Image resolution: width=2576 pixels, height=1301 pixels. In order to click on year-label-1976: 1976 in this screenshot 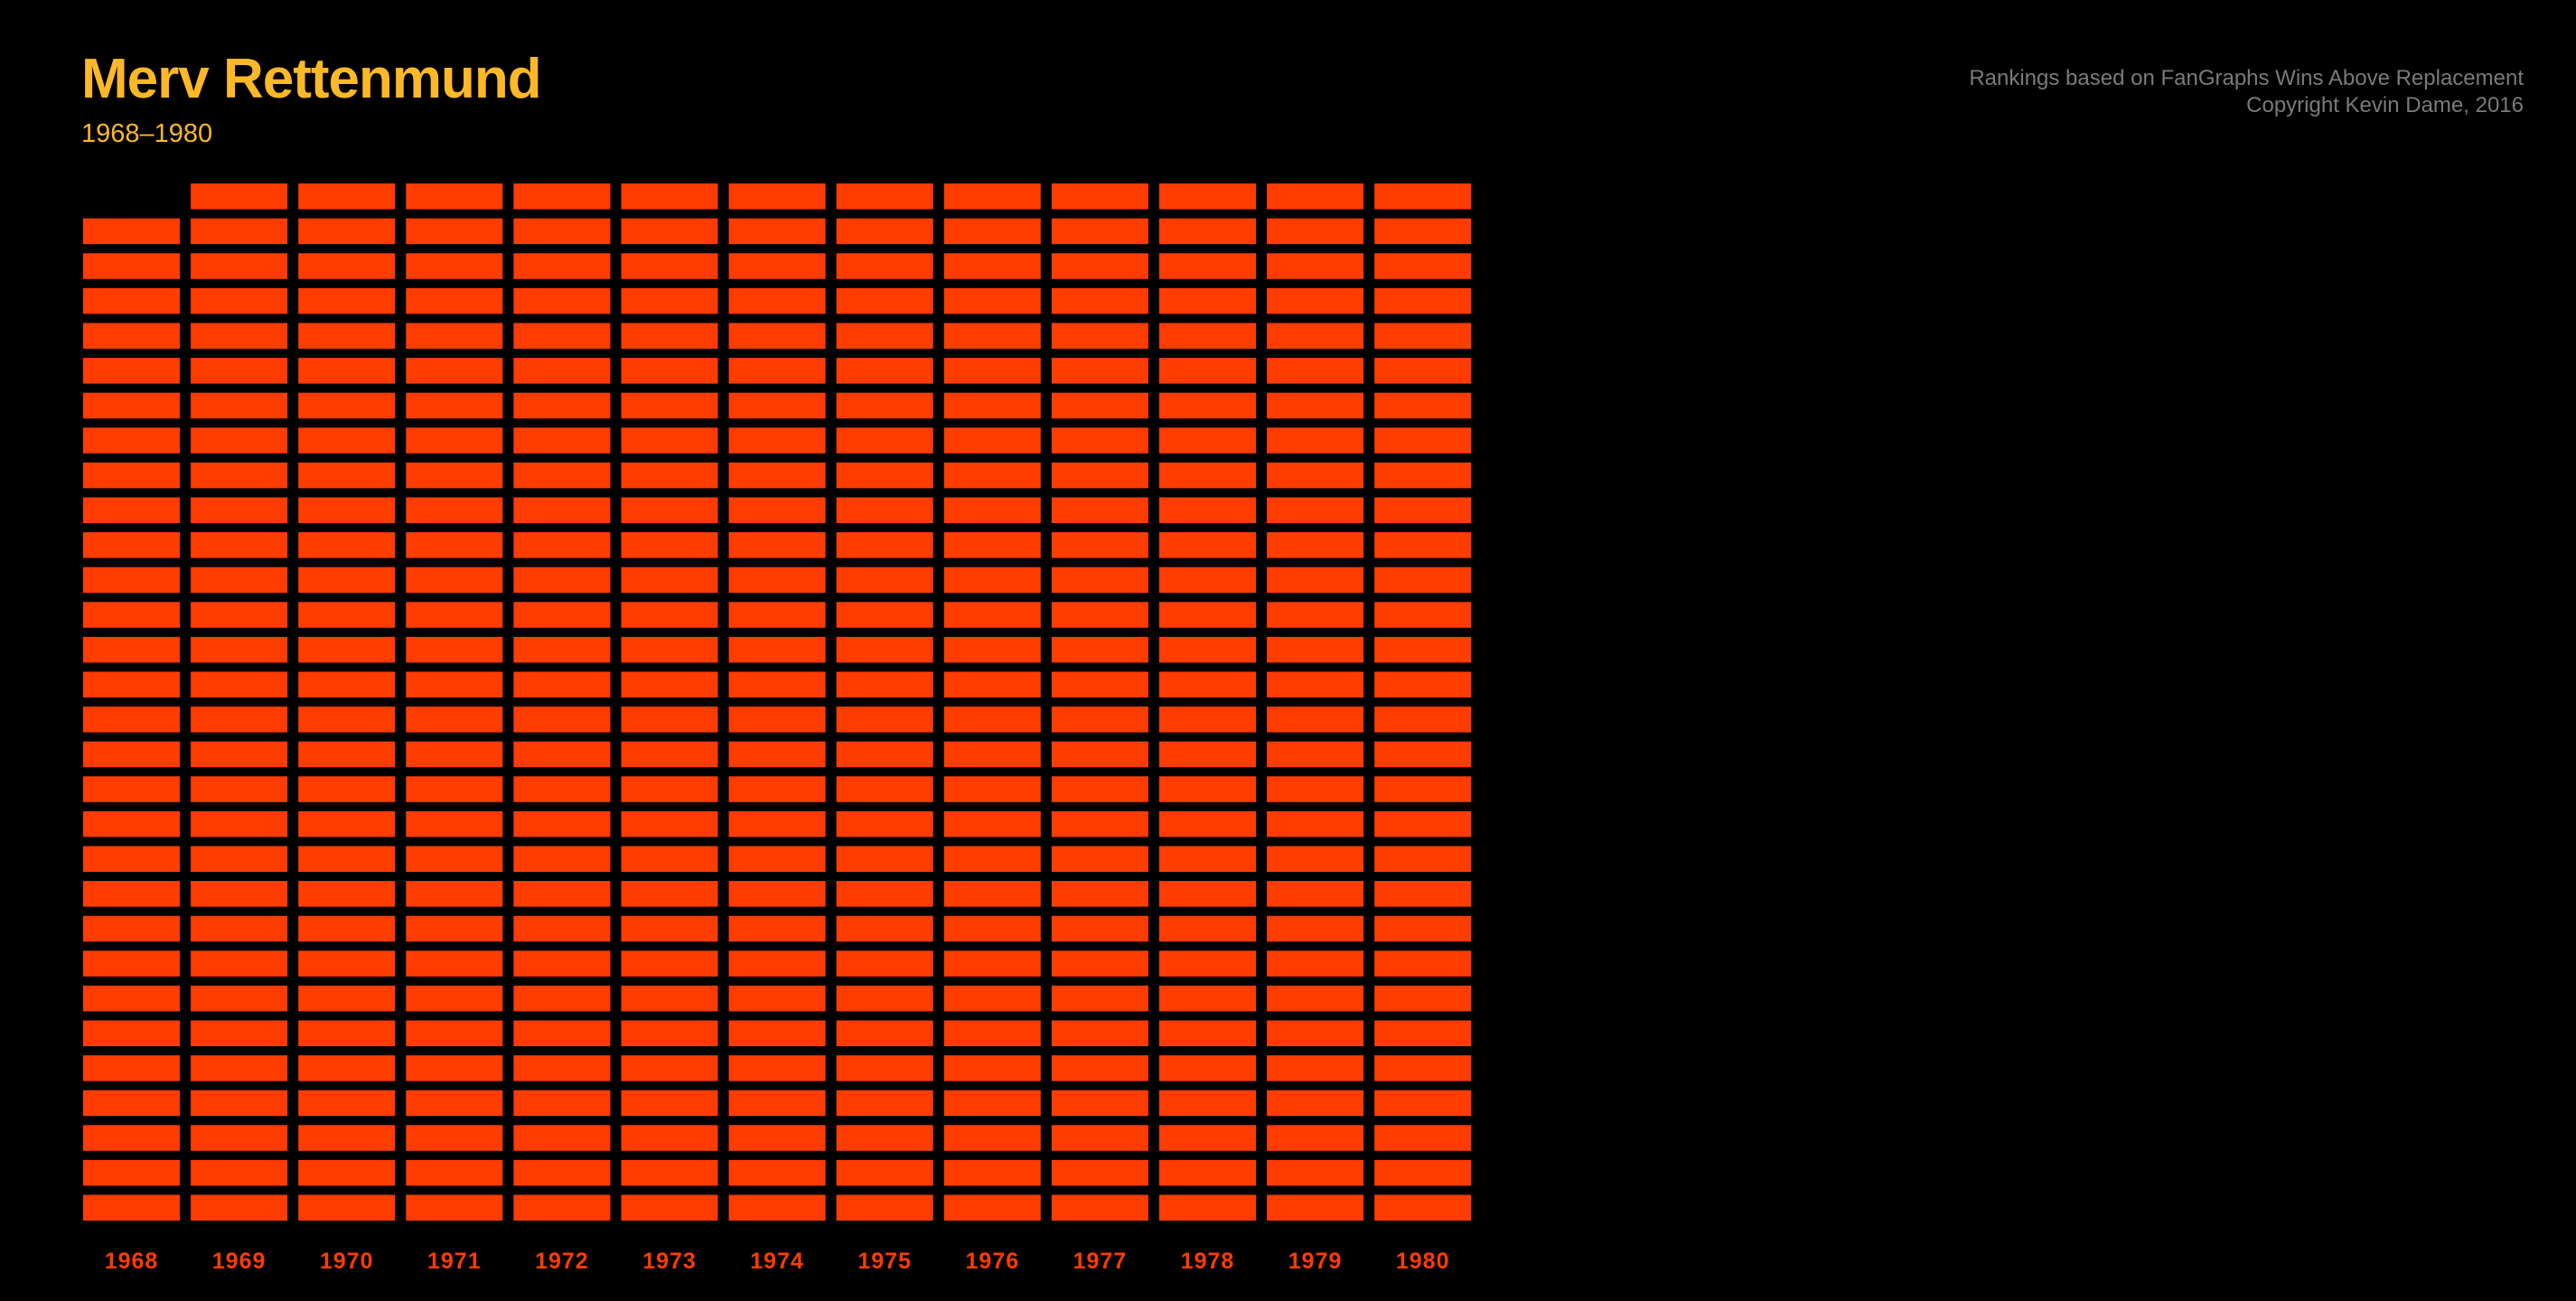, I will do `click(992, 1261)`.